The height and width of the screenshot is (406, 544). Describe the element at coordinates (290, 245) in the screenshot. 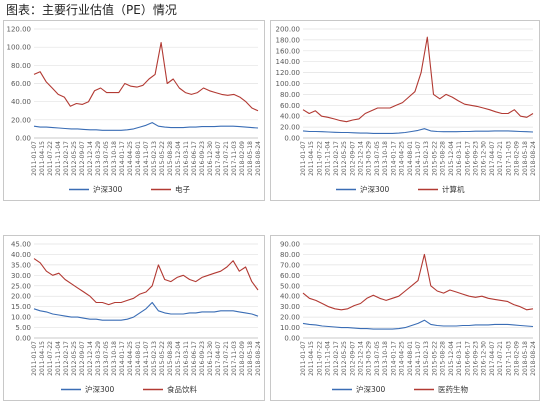

I see `y-tick-label: 90.00` at that location.